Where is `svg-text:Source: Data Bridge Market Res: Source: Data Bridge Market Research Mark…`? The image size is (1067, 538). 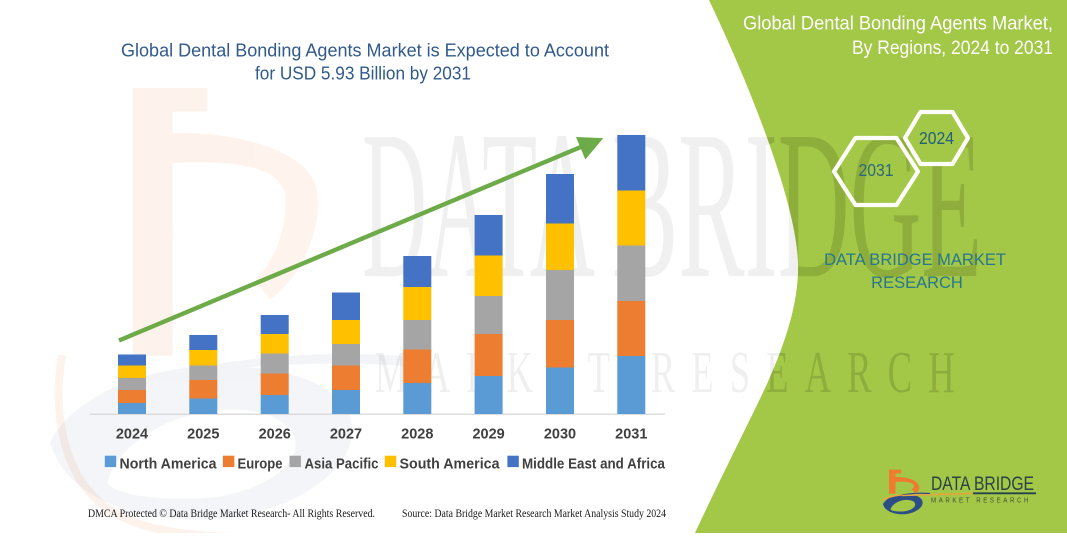 svg-text:Source: Data Bridge Market Res: Source: Data Bridge Market Research Mark… is located at coordinates (534, 513).